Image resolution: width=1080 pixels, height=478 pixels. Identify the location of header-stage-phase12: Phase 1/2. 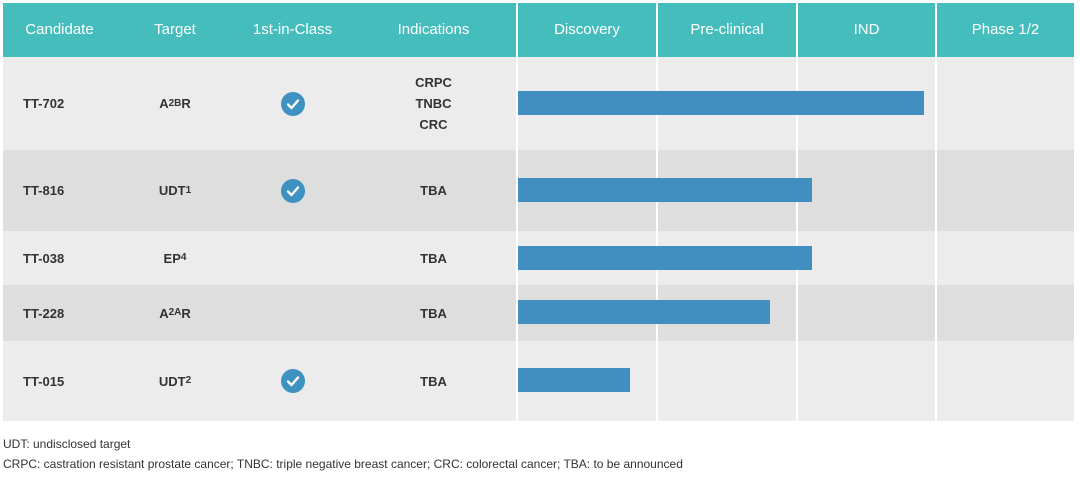
(1005, 29).